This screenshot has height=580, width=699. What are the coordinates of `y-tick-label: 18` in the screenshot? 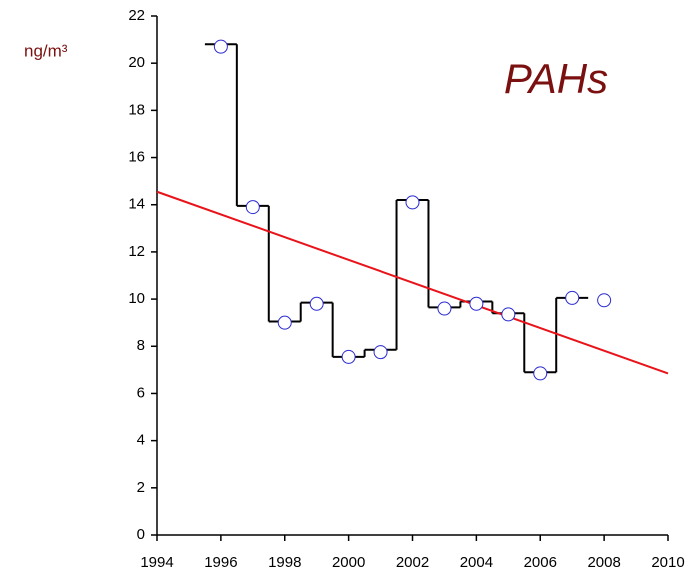 It's located at (136, 109).